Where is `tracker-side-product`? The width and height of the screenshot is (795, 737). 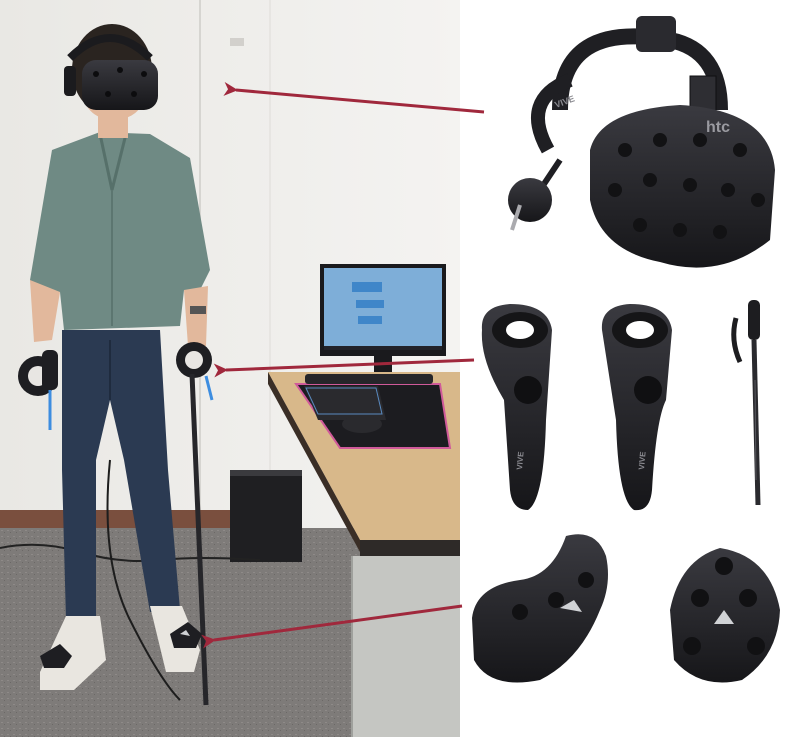 tracker-side-product is located at coordinates (540, 608).